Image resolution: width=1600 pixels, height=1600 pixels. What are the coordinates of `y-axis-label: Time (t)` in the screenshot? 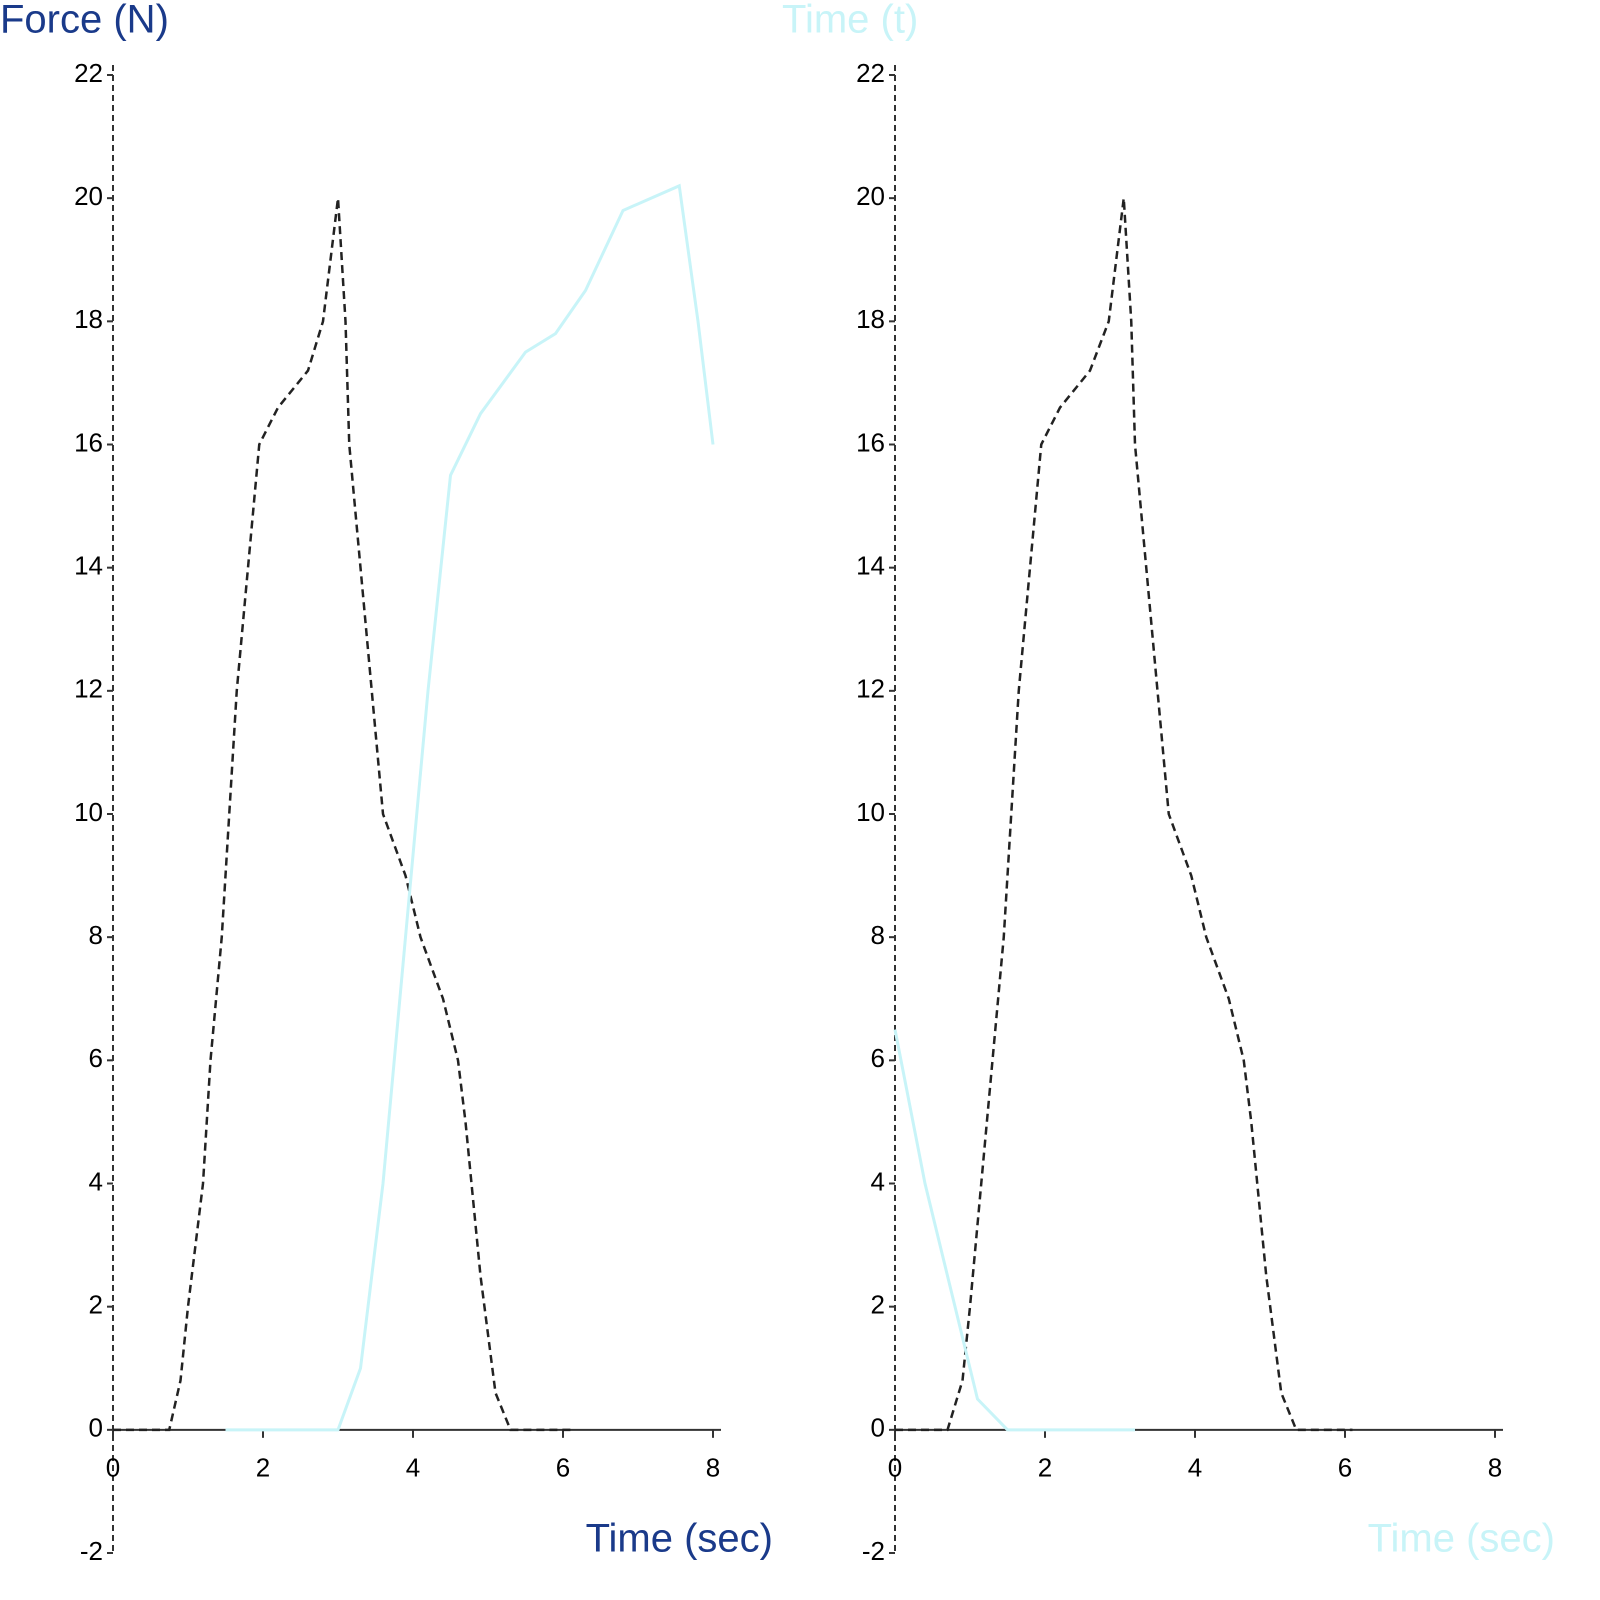 It's located at (850, 21).